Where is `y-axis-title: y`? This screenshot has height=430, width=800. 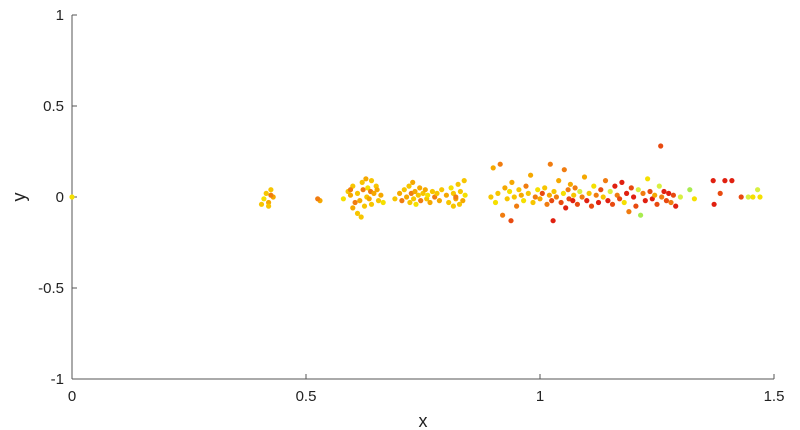
y-axis-title: y is located at coordinates (19, 197).